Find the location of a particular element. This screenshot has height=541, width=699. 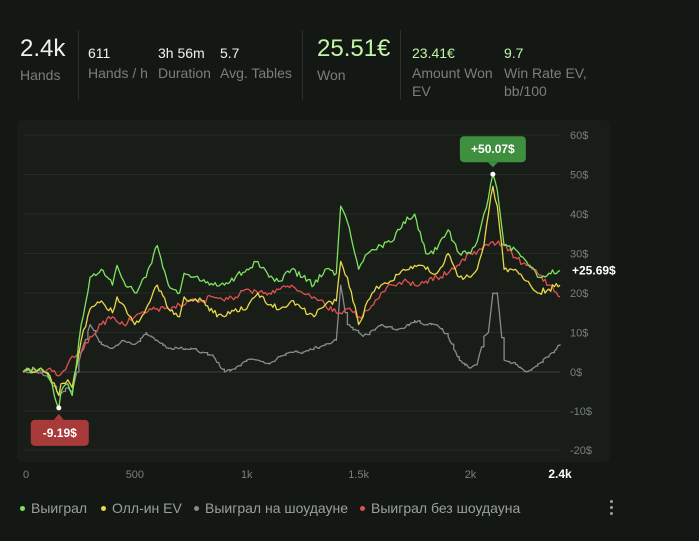

stat-win-rate-ev-label: Win Rate EV, bb/100 is located at coordinates (545, 82).